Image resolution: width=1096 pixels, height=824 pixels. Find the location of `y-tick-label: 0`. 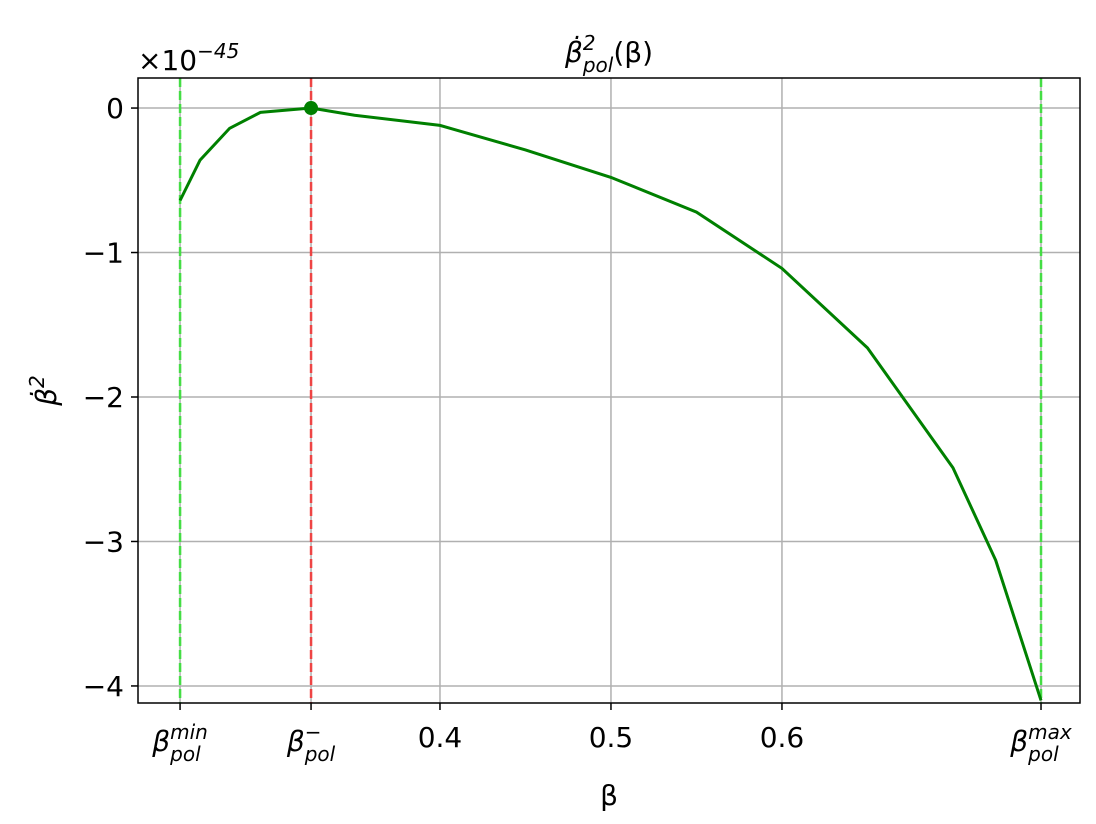

y-tick-label: 0 is located at coordinates (115, 108).